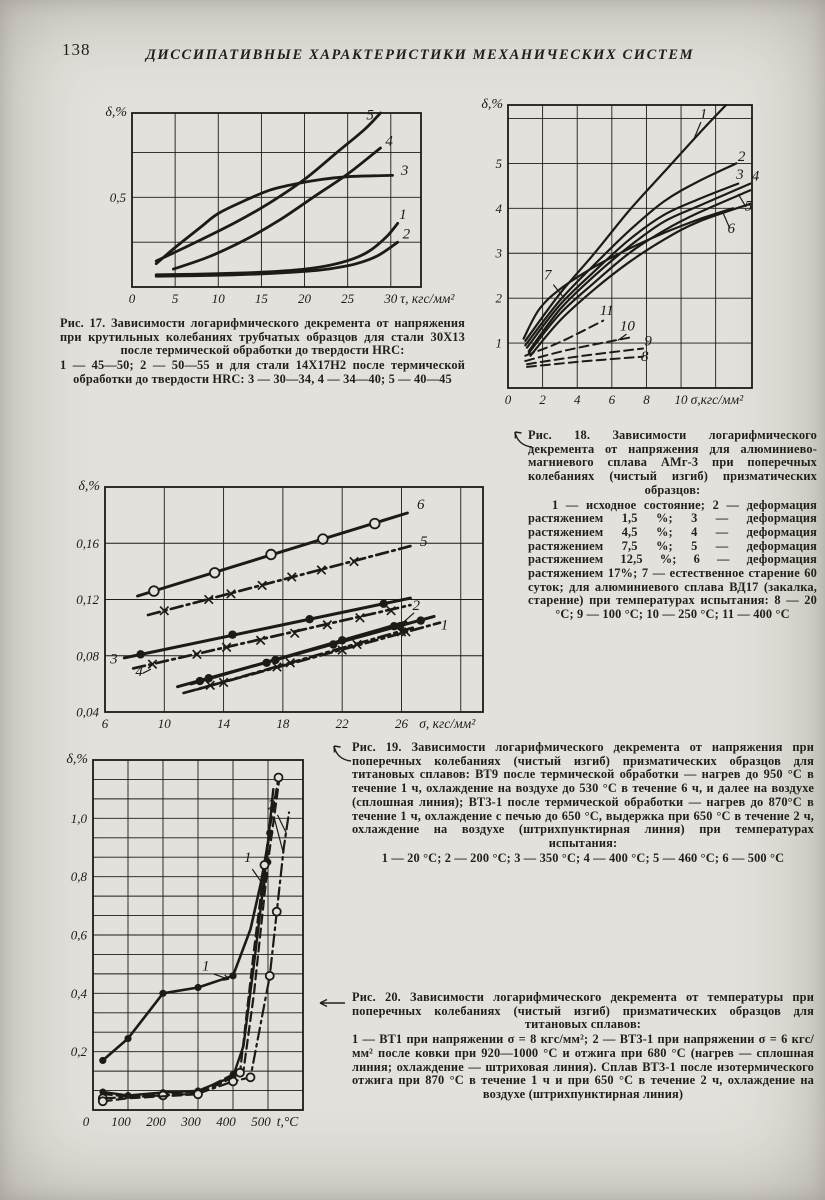 The width and height of the screenshot is (825, 1200). I want to click on svg-text: σ,кгс/мм², so click(718, 399).